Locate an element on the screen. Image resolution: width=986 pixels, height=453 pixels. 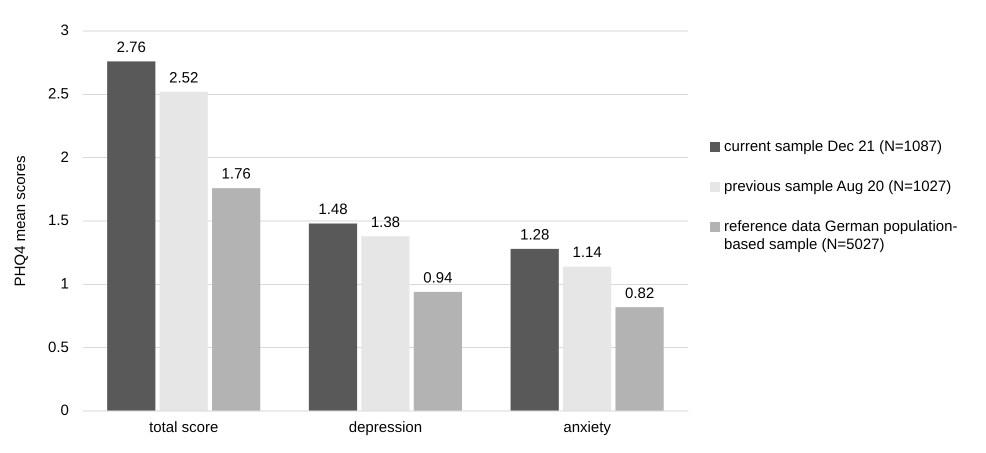
y-tick-label: 1.5 is located at coordinates (58, 221).